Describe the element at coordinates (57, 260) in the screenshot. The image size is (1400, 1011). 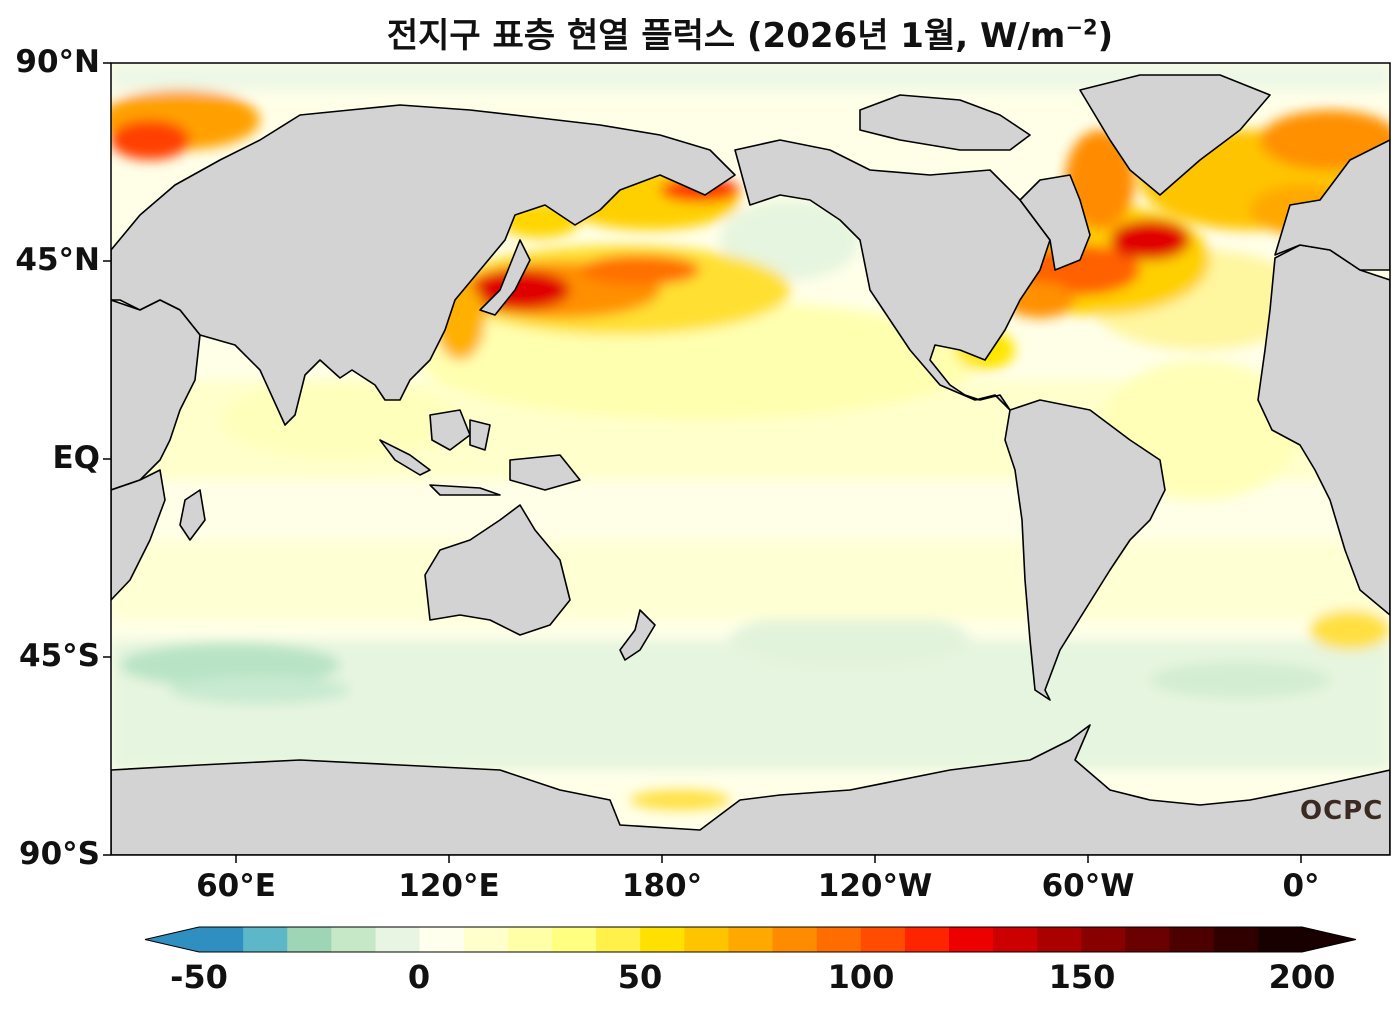
I see `y-label-45n: 45°N` at that location.